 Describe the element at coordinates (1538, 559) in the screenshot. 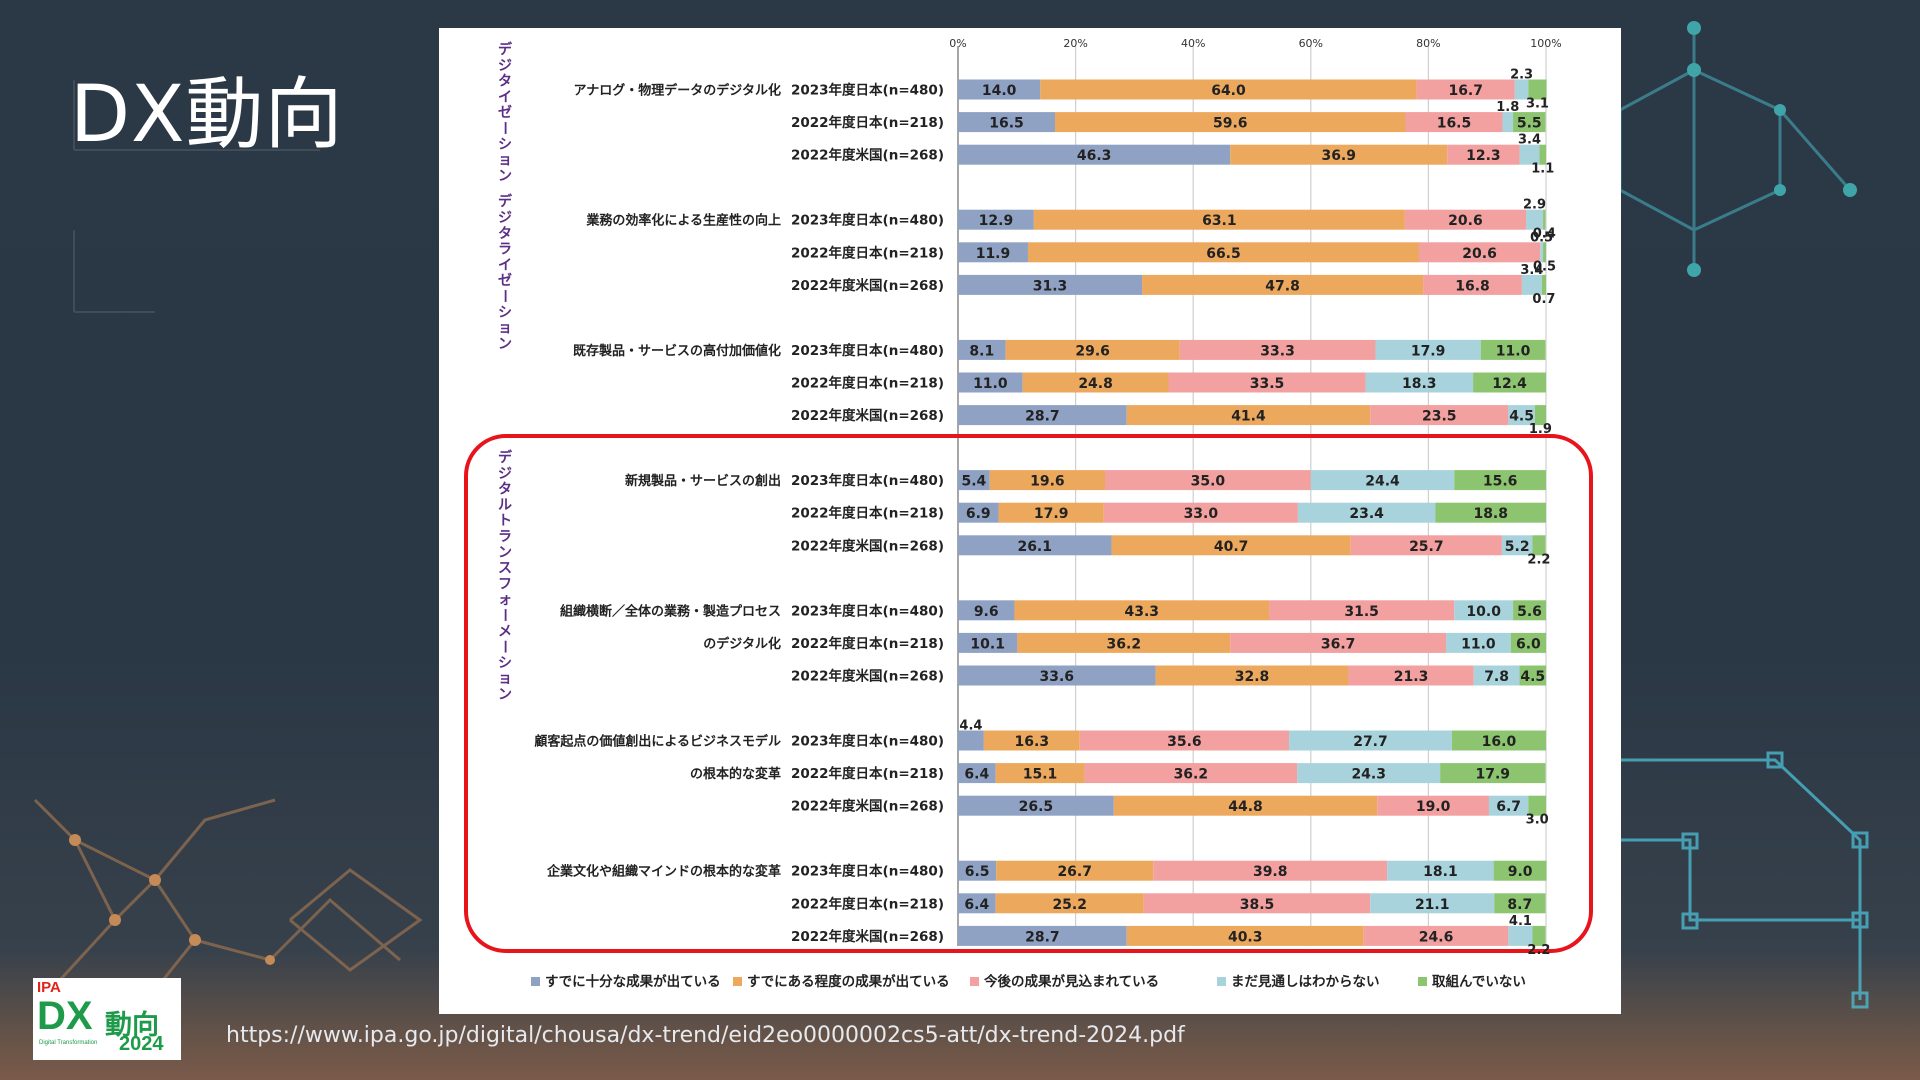

I see `data-label: 2.2` at that location.